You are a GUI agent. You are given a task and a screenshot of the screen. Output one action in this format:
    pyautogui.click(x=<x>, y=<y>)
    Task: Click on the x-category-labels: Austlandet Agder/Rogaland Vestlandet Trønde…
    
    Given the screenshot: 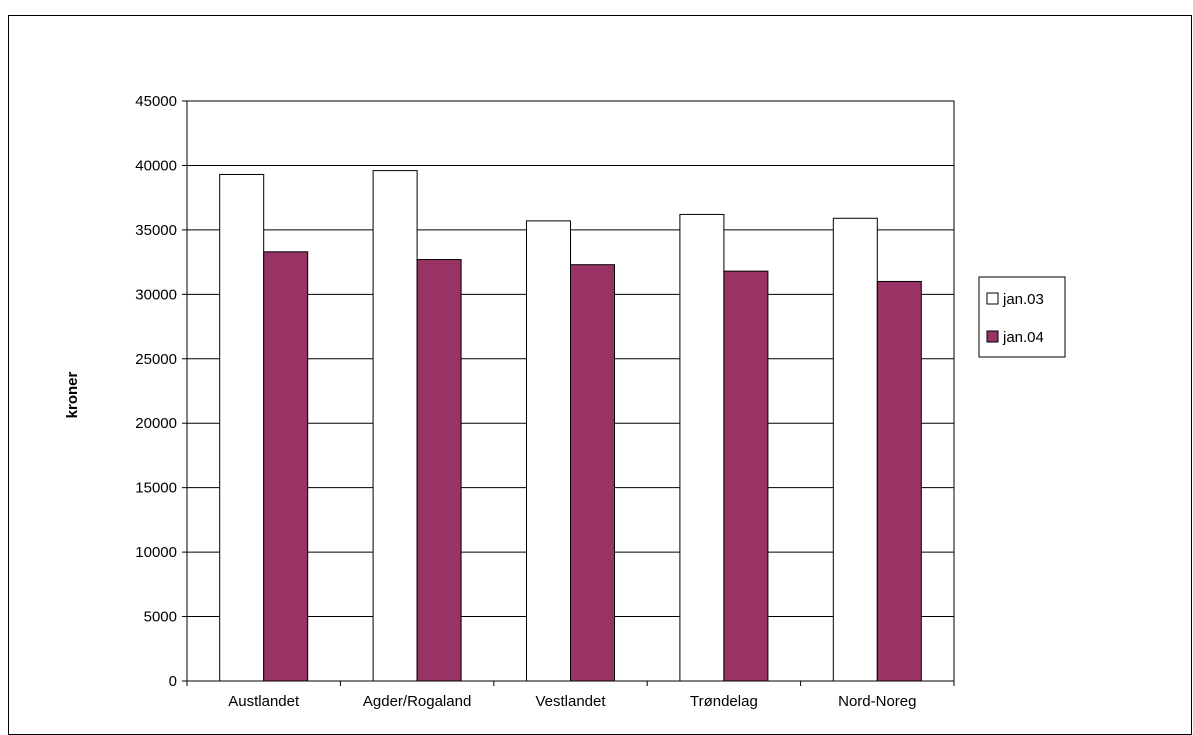 What is the action you would take?
    pyautogui.click(x=572, y=701)
    